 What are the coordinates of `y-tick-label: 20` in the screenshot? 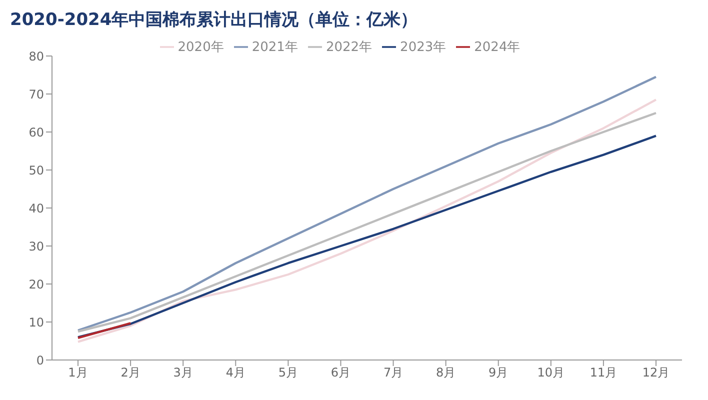 It's located at (36, 284).